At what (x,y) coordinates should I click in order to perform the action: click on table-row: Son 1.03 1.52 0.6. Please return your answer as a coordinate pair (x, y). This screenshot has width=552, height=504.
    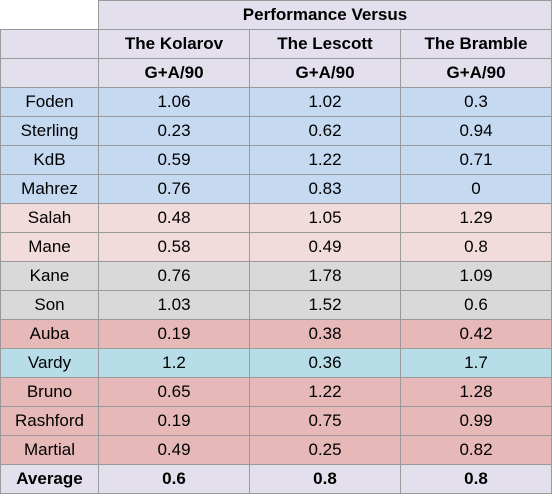
    Looking at the image, I should click on (276, 305).